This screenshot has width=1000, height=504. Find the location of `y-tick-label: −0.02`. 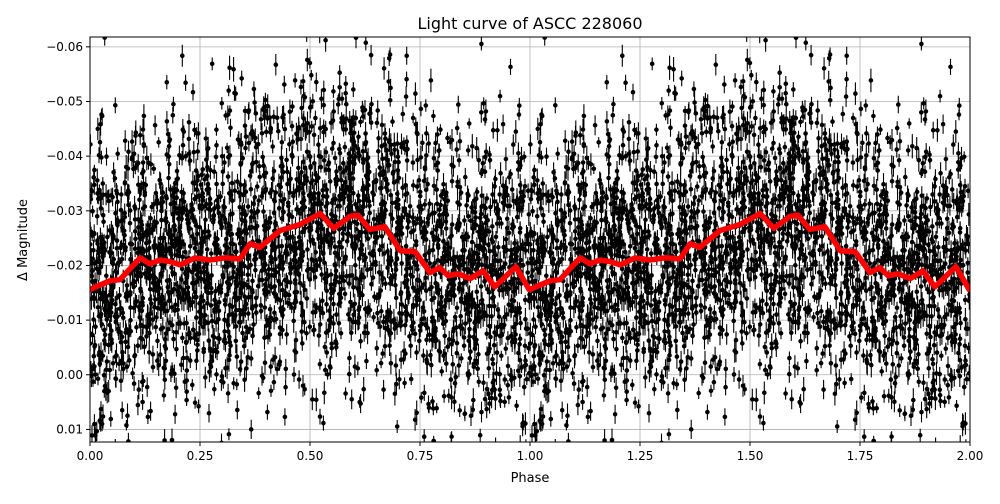

y-tick-label: −0.02 is located at coordinates (64, 265).